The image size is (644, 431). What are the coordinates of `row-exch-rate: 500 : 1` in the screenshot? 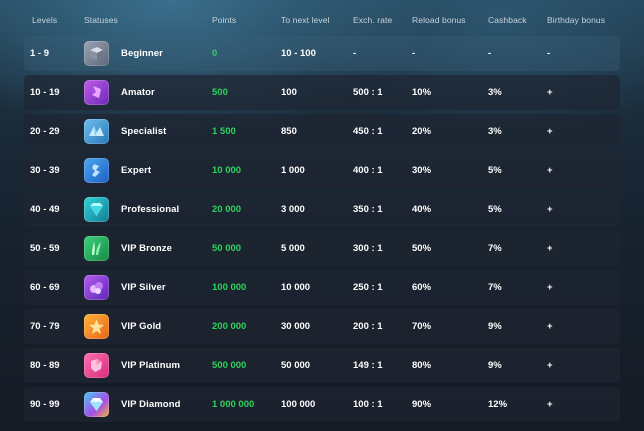 It's located at (368, 92).